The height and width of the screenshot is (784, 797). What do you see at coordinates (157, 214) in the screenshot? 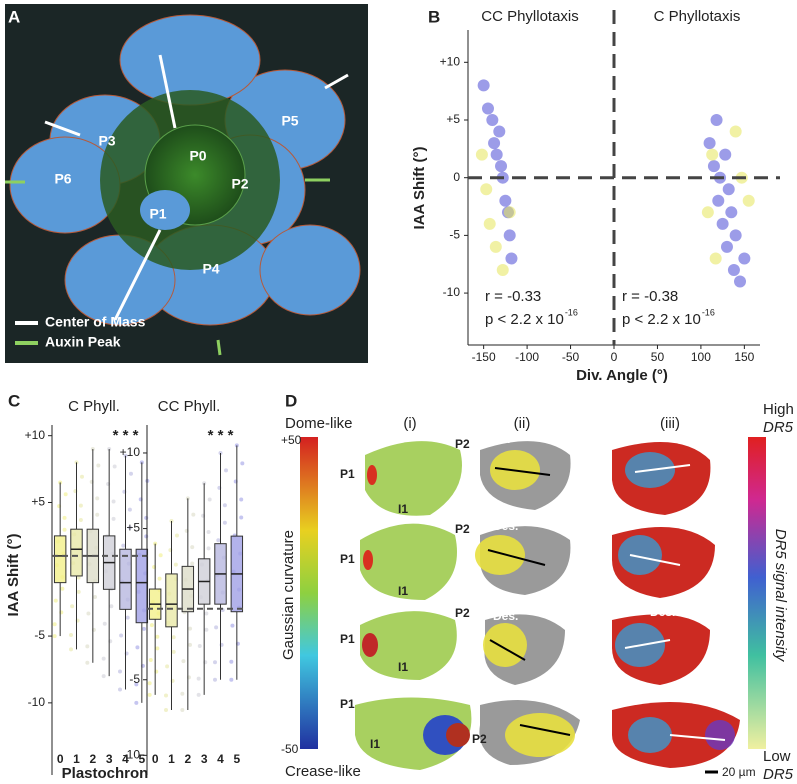
I see `primordium-label: P1` at bounding box center [157, 214].